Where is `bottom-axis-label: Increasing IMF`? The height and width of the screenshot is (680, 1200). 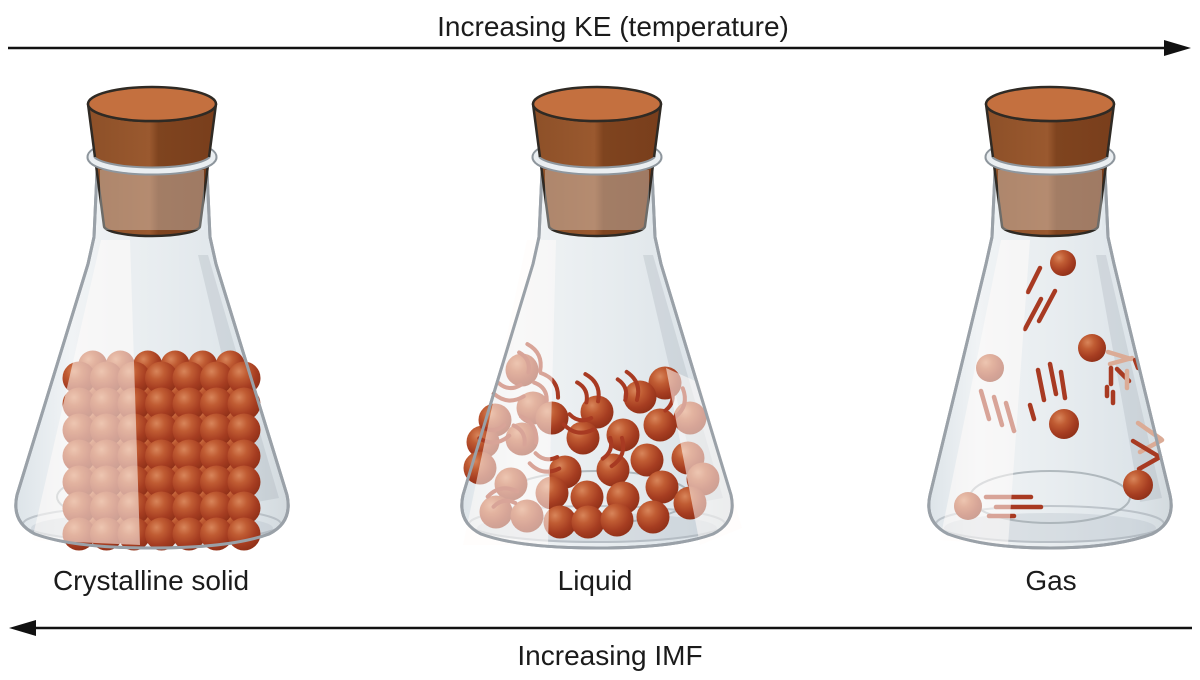 bottom-axis-label: Increasing IMF is located at coordinates (609, 655).